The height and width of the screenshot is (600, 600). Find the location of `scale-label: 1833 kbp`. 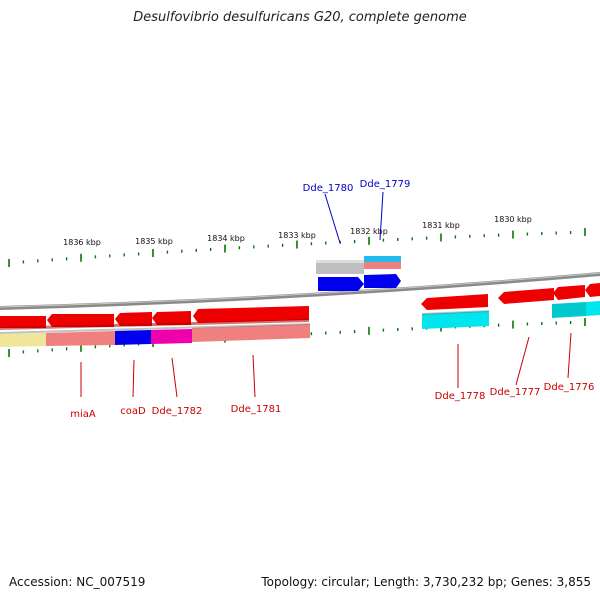

scale-label: 1833 kbp is located at coordinates (297, 235).